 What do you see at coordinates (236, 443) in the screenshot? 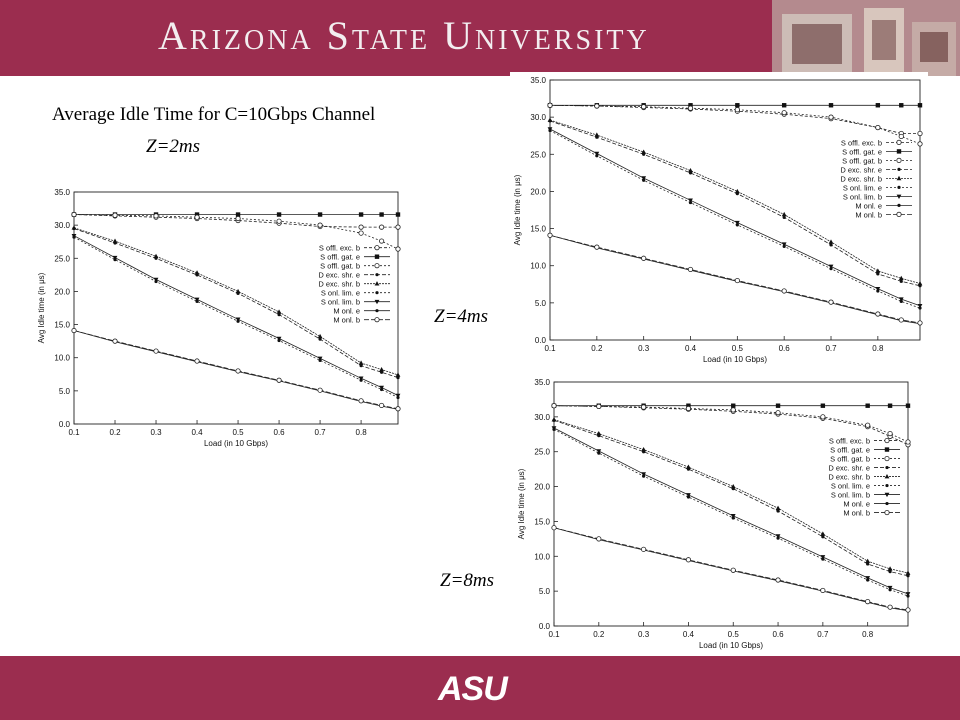
I see `x-axis-label: Load (in 10 Gbps)` at bounding box center [236, 443].